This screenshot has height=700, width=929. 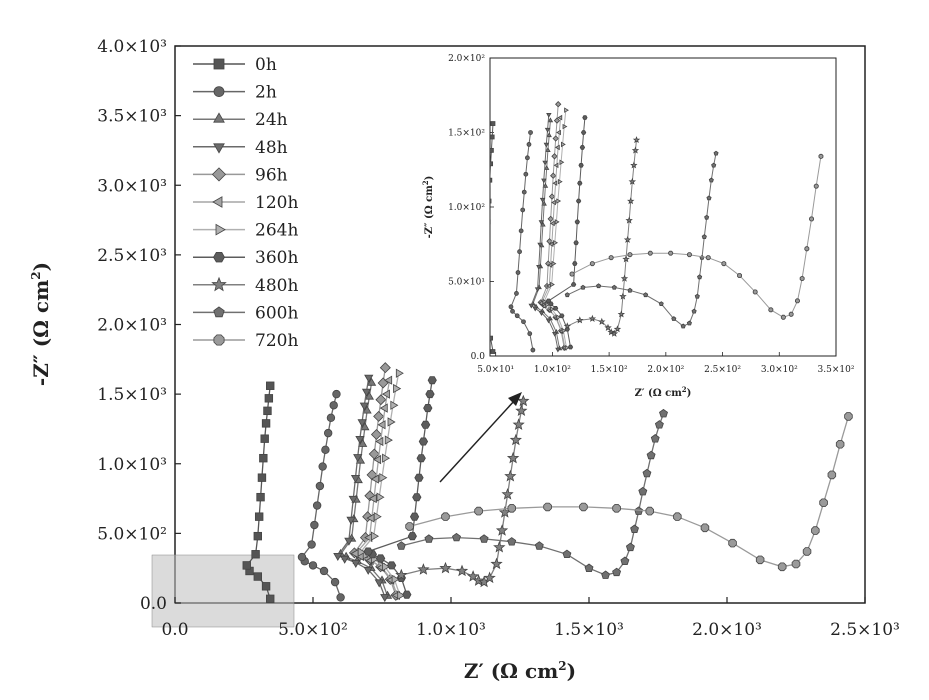 What do you see at coordinates (41, 324) in the screenshot?
I see `y-axis-title: -Z″ (Ω cm2)` at bounding box center [41, 324].